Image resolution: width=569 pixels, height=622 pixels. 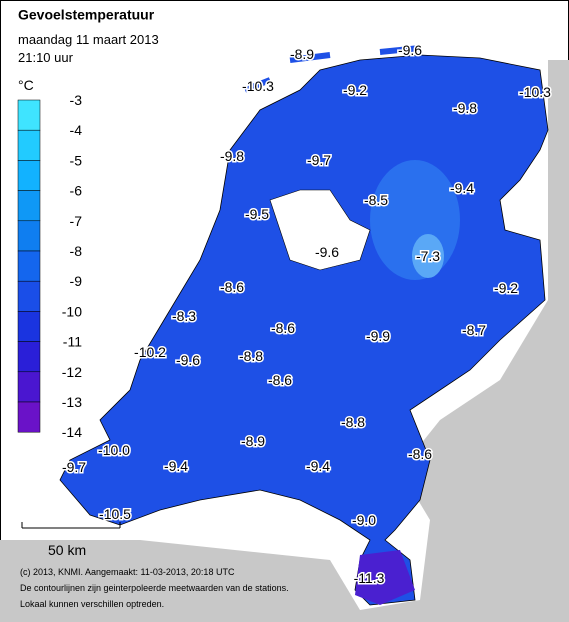 What do you see at coordinates (150, 352) in the screenshot?
I see `station-value: -10.2` at bounding box center [150, 352].